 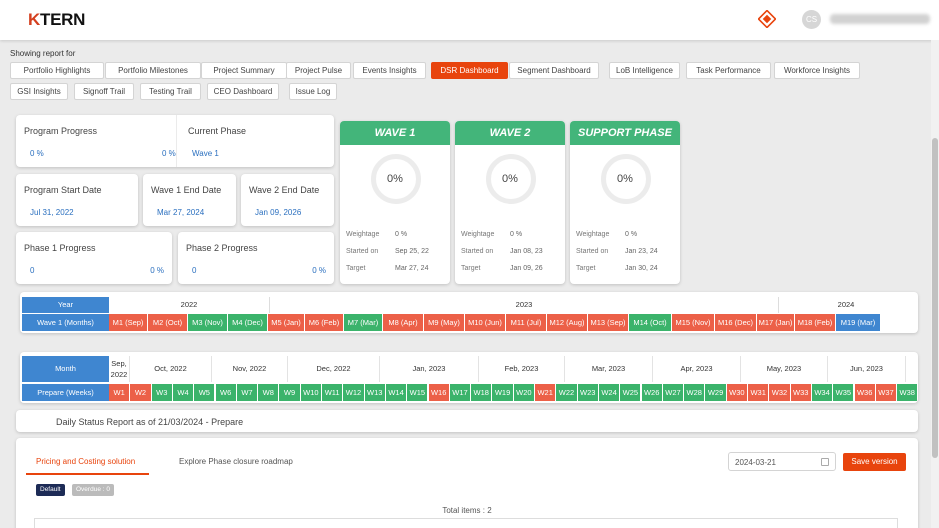 What do you see at coordinates (401, 234) in the screenshot?
I see `wave-1-weightage: 0 %` at bounding box center [401, 234].